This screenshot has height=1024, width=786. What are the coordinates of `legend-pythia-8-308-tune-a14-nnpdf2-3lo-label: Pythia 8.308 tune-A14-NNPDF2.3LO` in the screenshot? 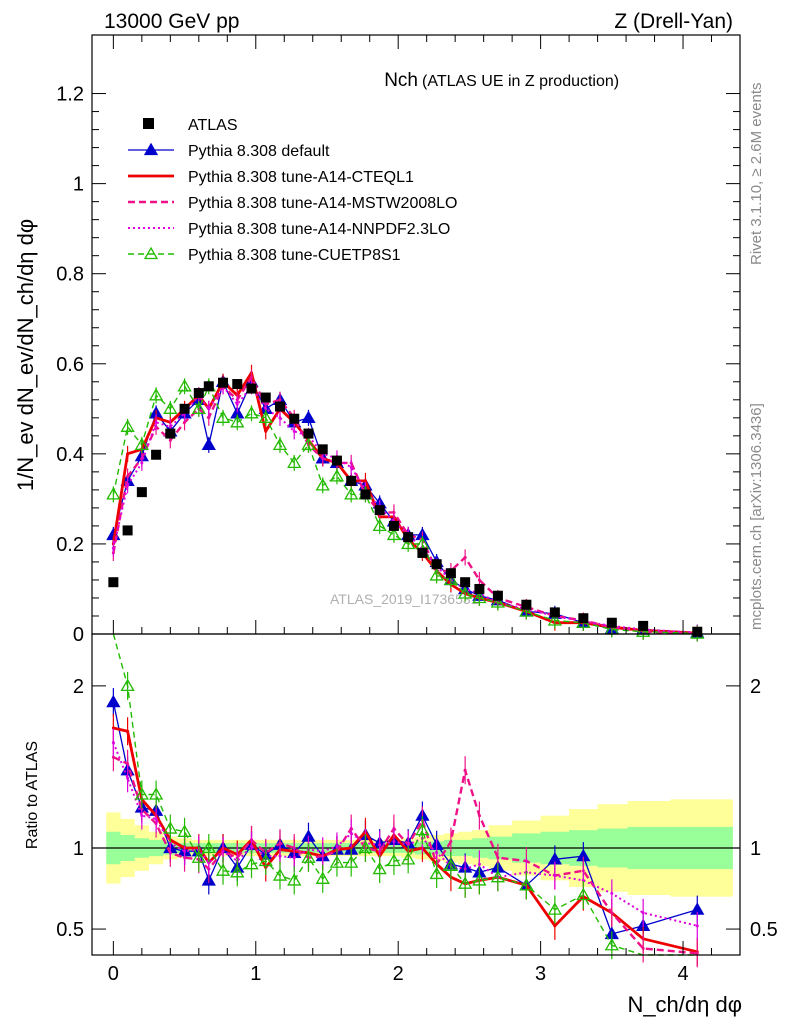 It's located at (319, 229).